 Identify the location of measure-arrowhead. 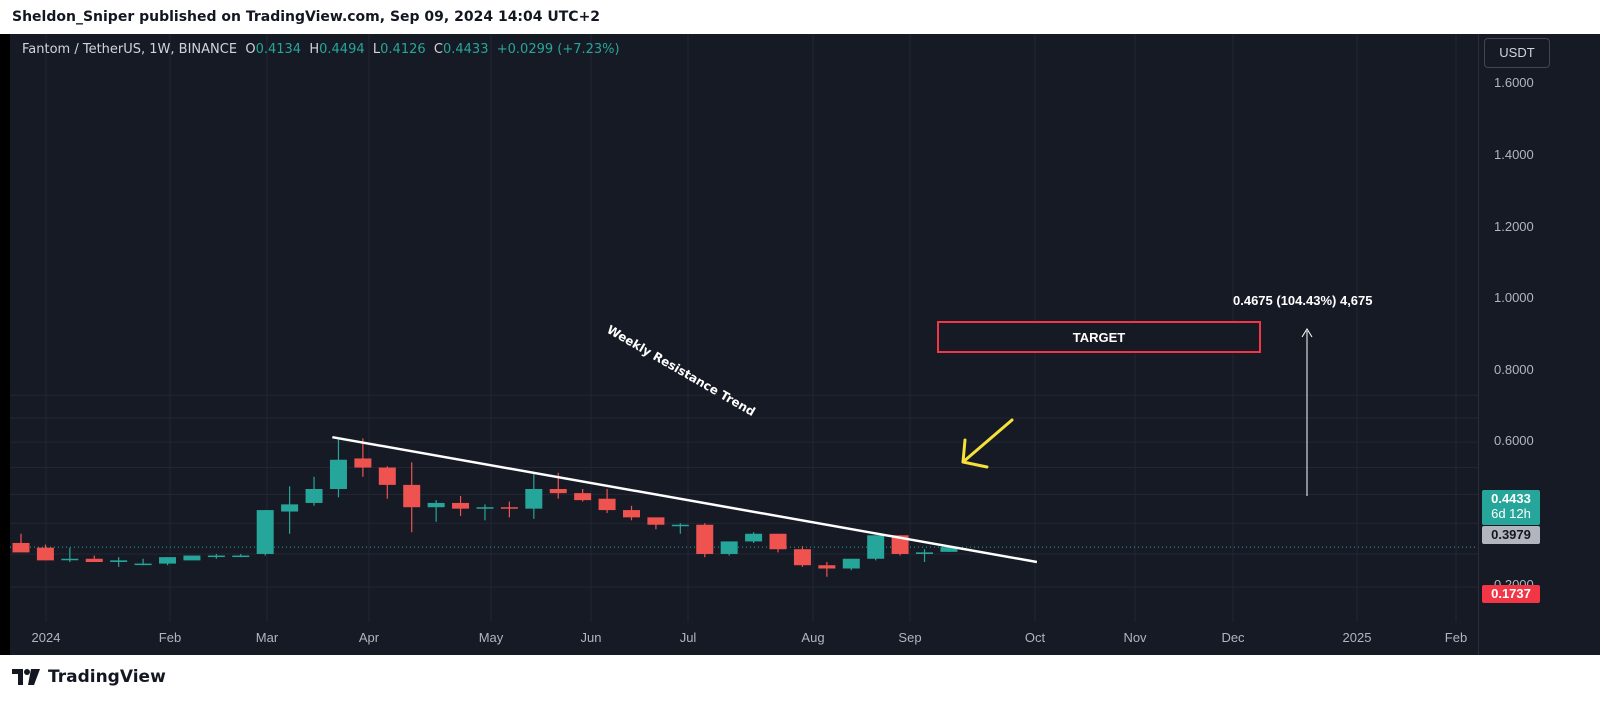
(1307, 333).